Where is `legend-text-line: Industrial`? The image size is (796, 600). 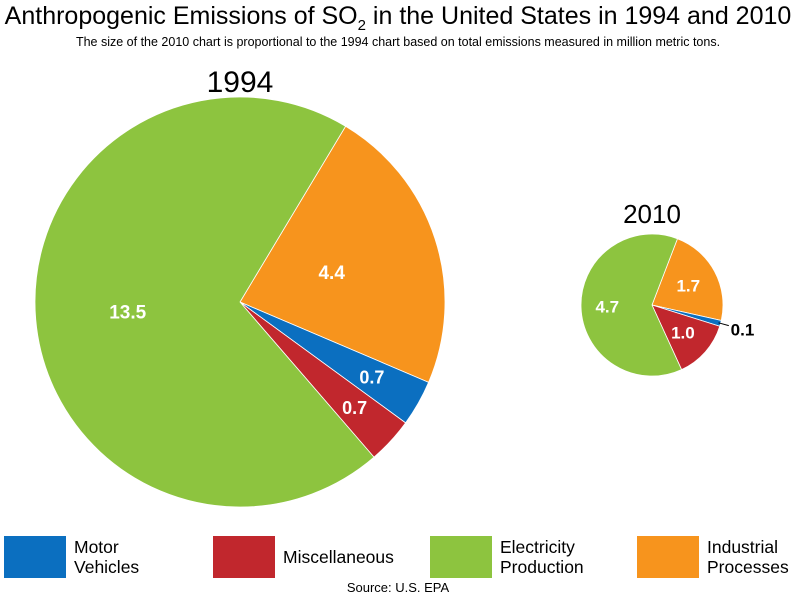 legend-text-line: Industrial is located at coordinates (743, 547).